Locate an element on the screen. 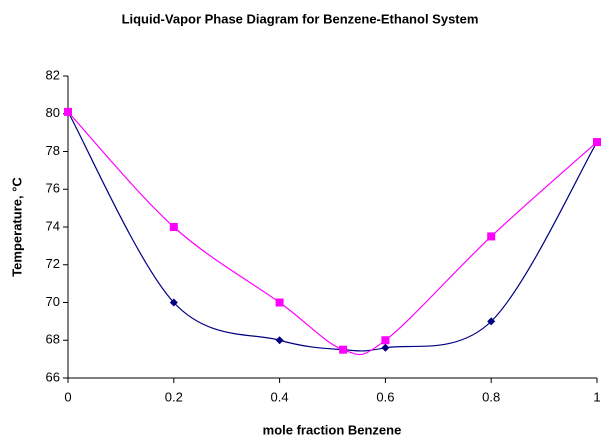 This screenshot has height=438, width=601. x-tick-label: 0.6 is located at coordinates (385, 396).